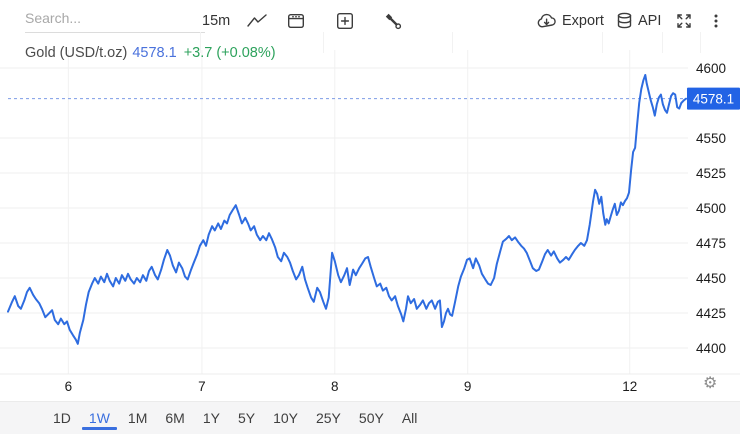 The height and width of the screenshot is (434, 740). I want to click on x-axis-label: 7, so click(202, 386).